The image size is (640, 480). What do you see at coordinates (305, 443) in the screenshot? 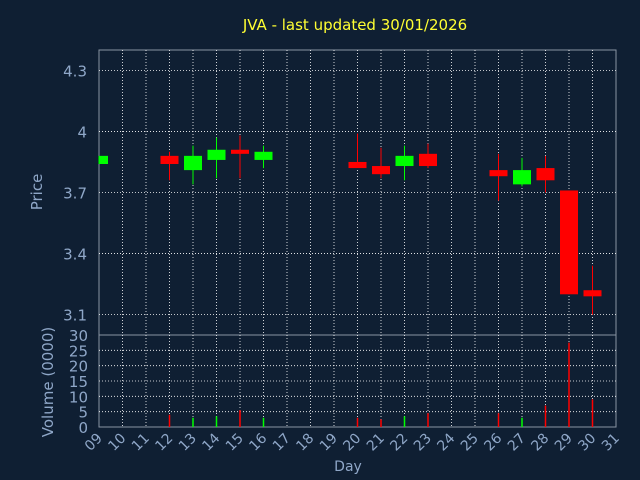
I see `x-tick-label: 18` at bounding box center [305, 443].